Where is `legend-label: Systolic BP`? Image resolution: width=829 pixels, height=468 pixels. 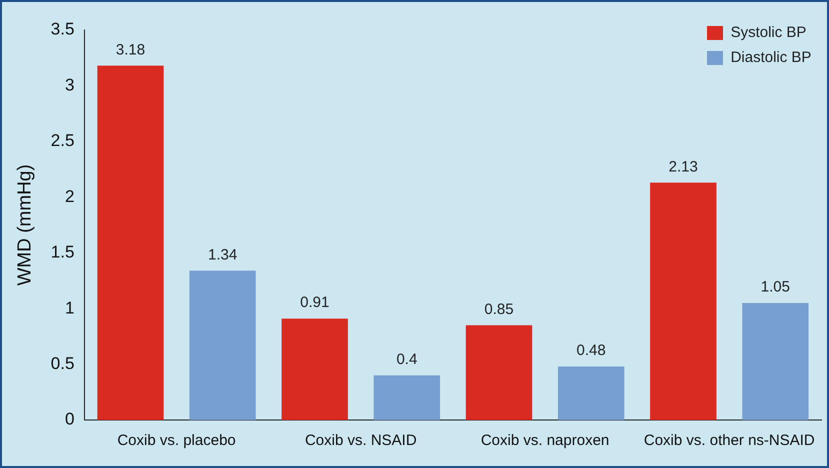 legend-label: Systolic BP is located at coordinates (768, 32).